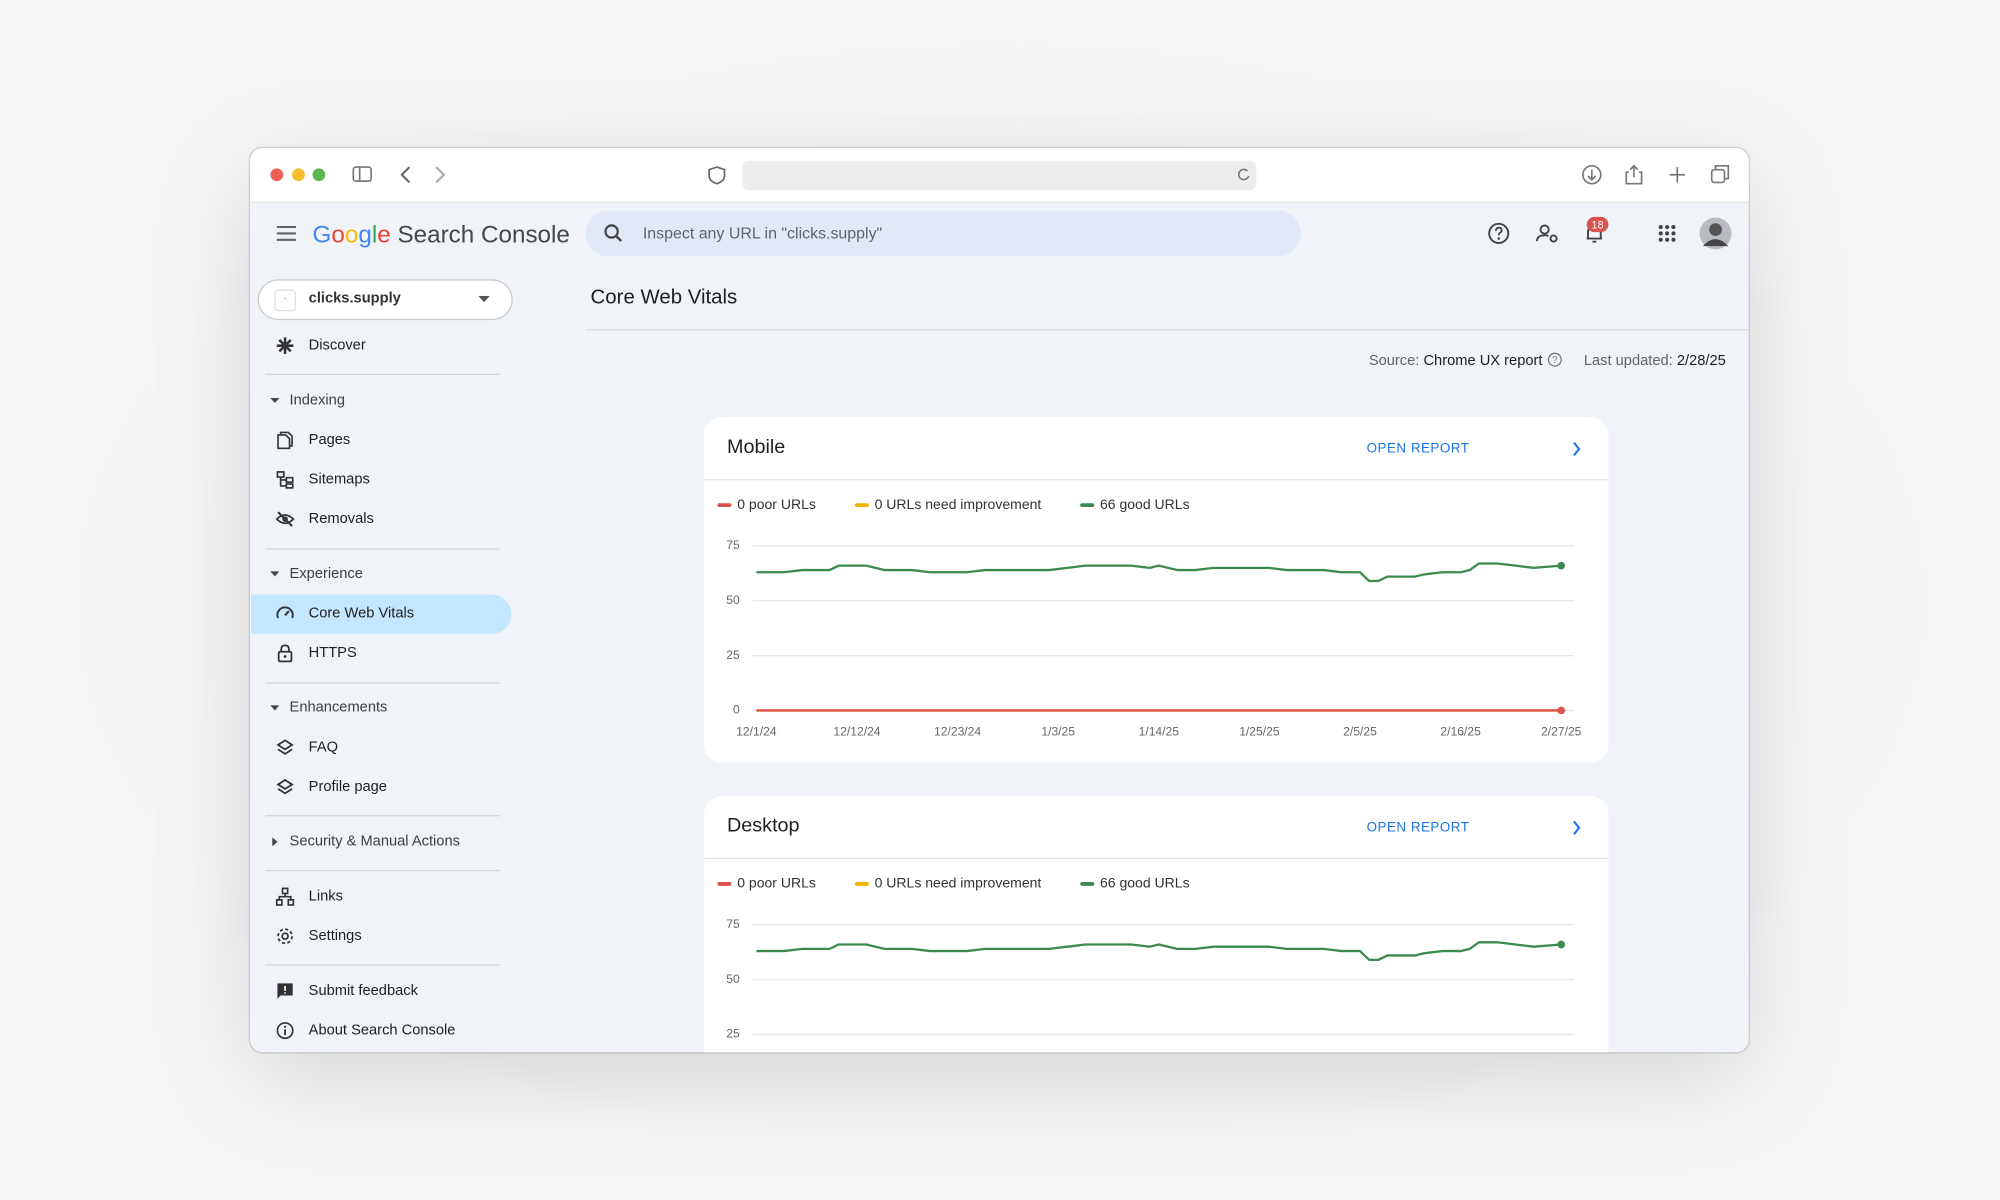 This screenshot has height=1200, width=2000. I want to click on y-tick-label: 25, so click(733, 655).